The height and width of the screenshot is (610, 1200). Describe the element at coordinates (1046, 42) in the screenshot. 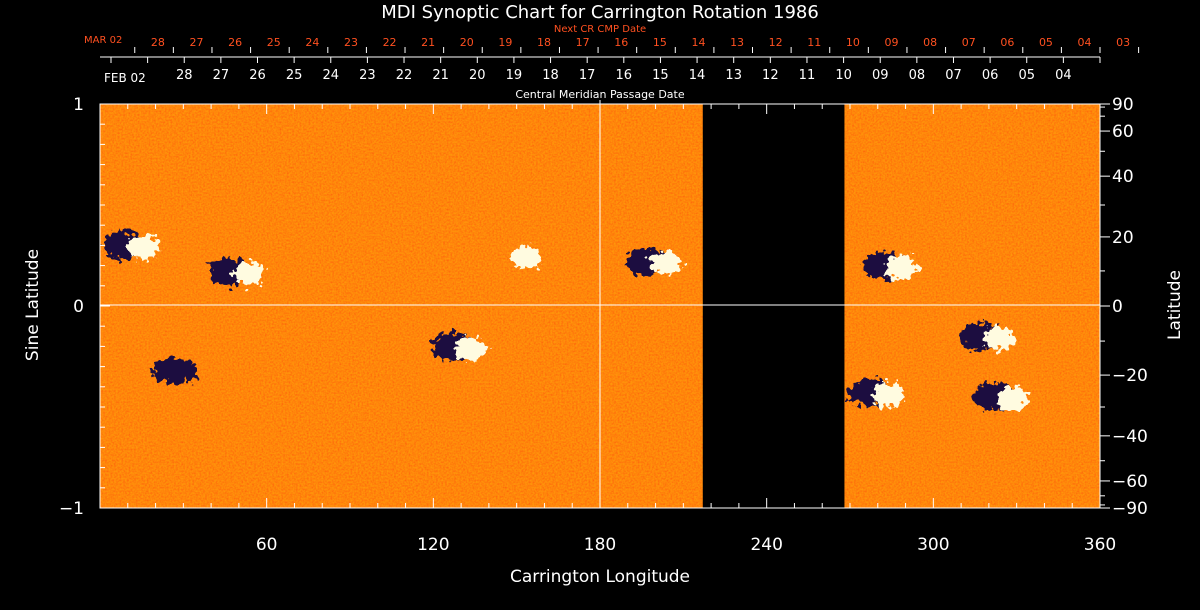

I see `next-cr-date-label: 05` at that location.